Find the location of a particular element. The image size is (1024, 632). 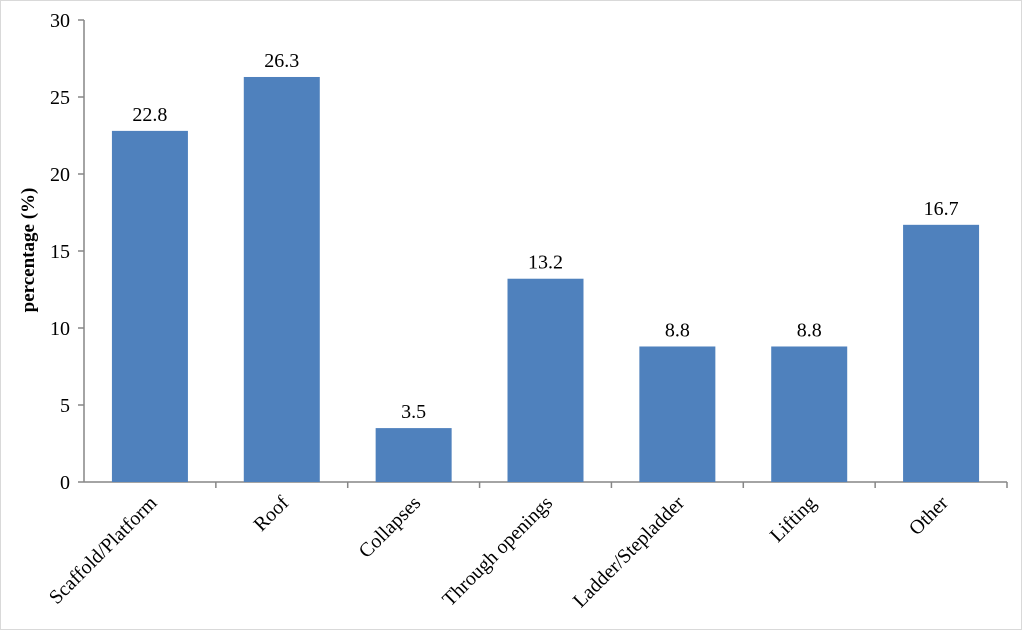

y-tick-label: 30 is located at coordinates (60, 21).